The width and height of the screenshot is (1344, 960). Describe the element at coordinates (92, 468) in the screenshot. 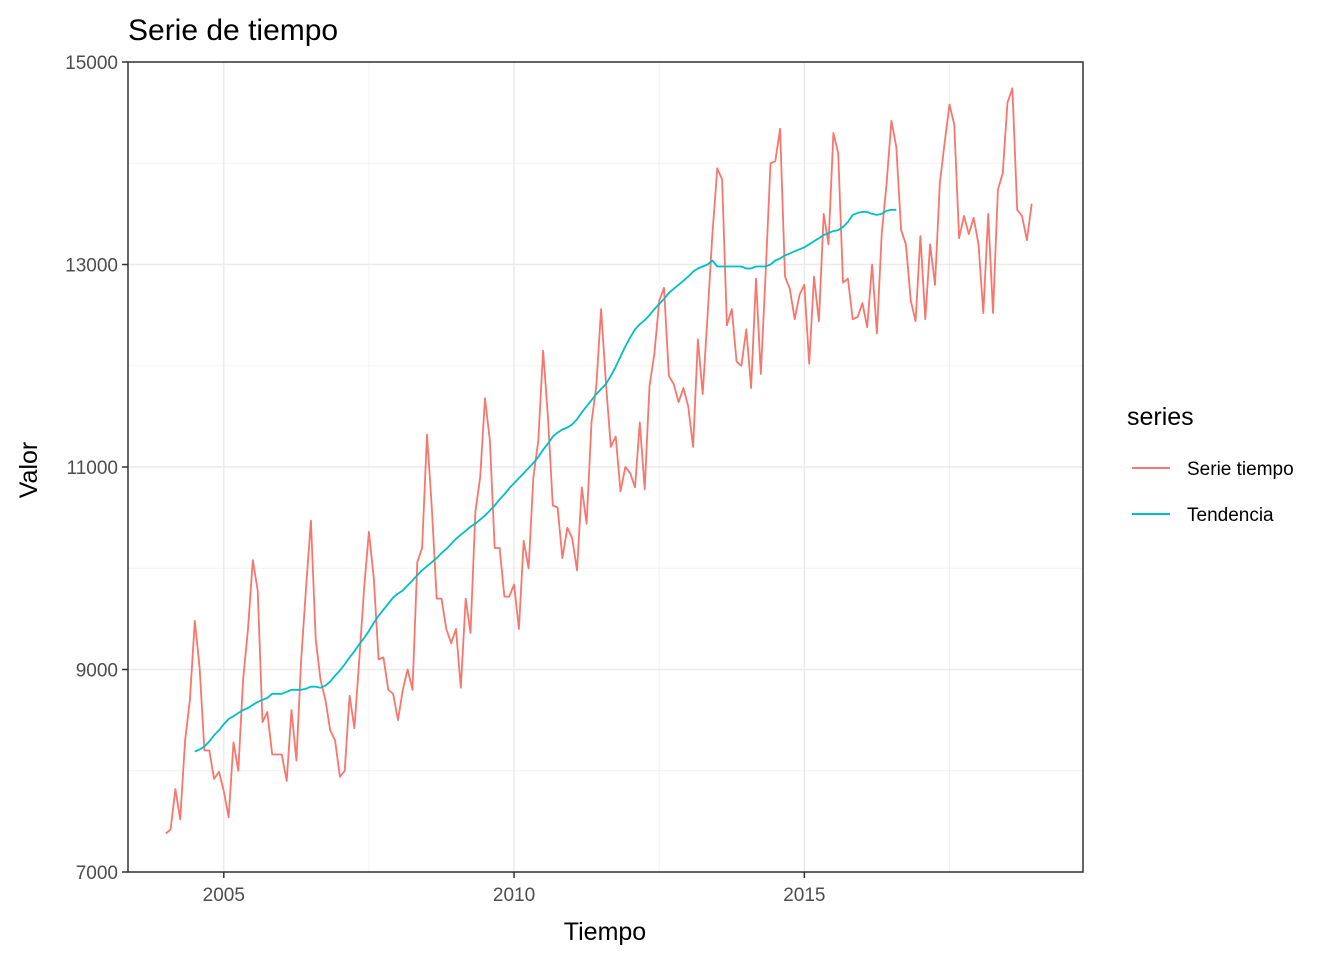

I see `y-tick-label: 11000` at that location.